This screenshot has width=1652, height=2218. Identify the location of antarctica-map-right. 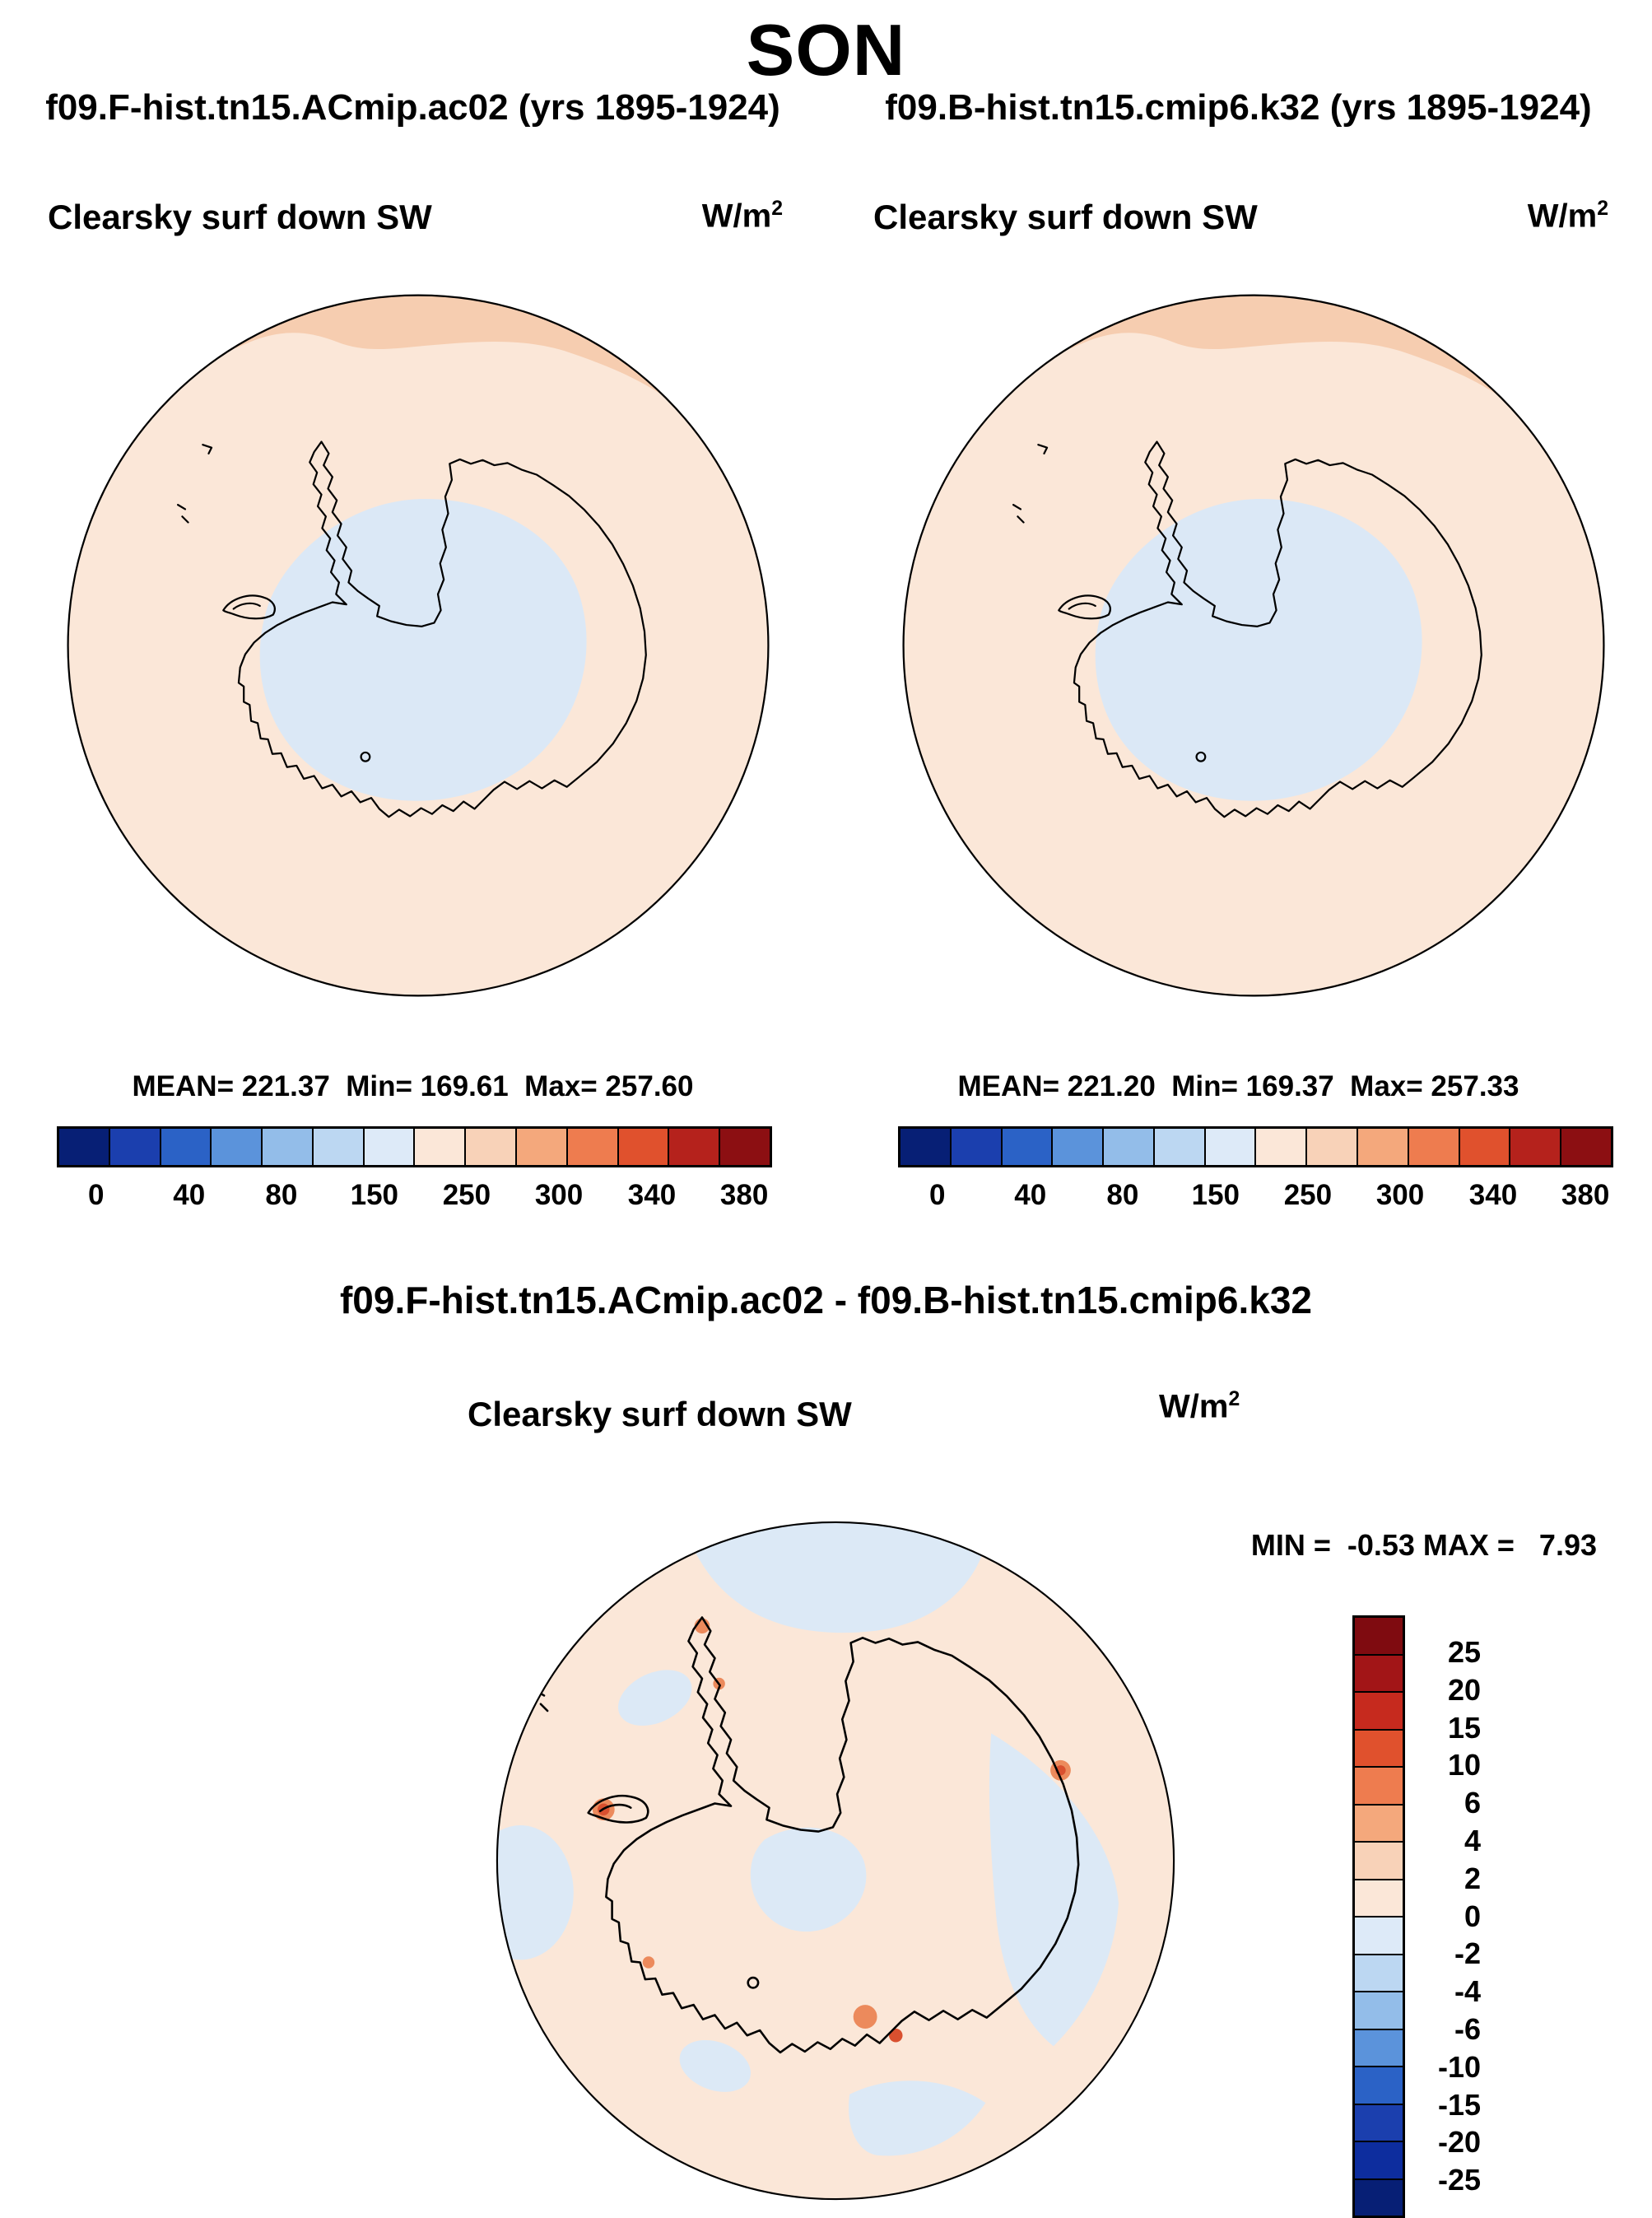
(1253, 645).